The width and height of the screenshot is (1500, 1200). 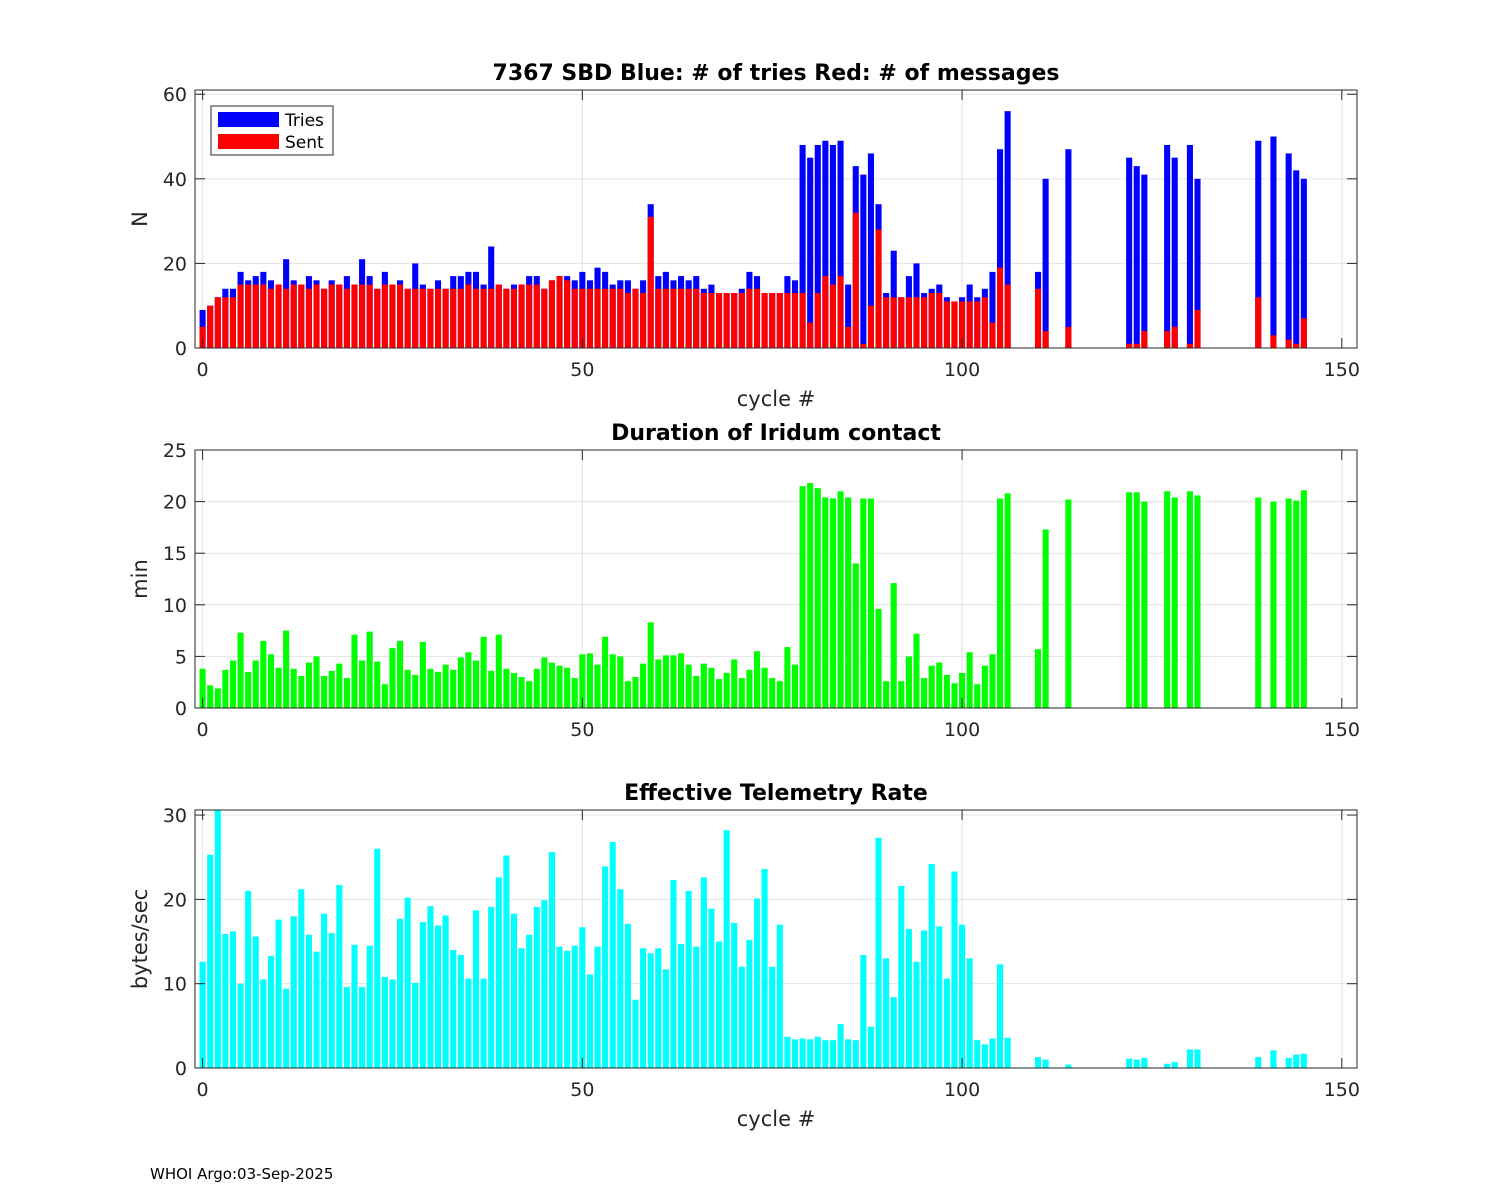 I want to click on y-tick-label: 0, so click(x=181, y=709).